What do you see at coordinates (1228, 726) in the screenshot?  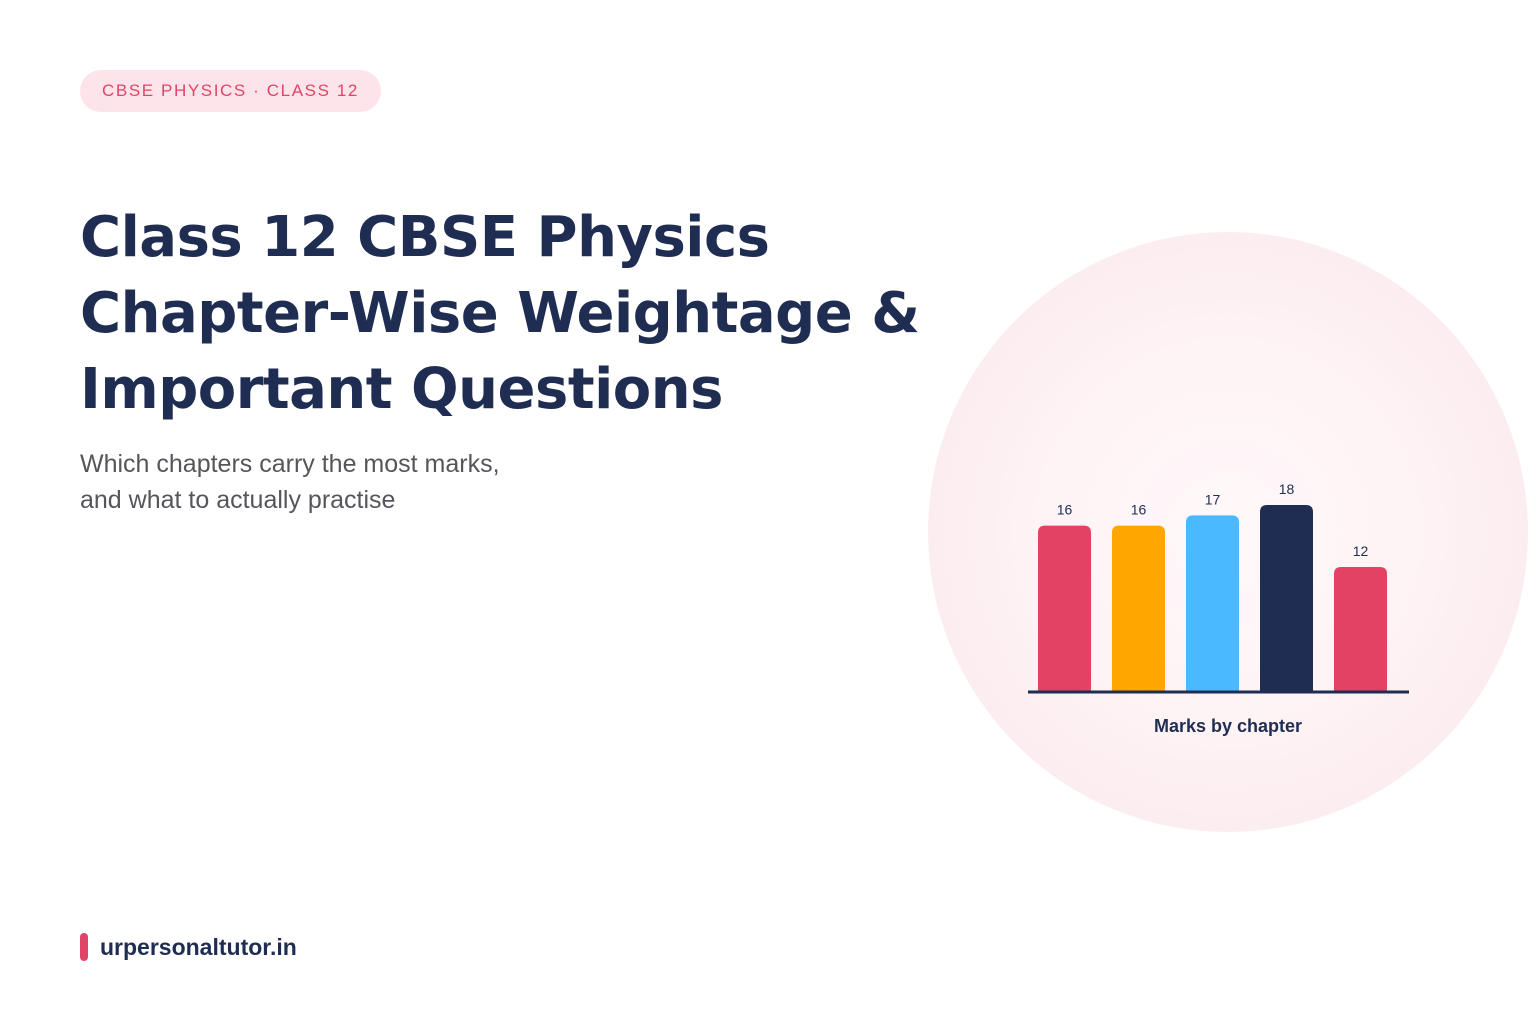 I see `chart-x-label: Marks by chapter` at bounding box center [1228, 726].